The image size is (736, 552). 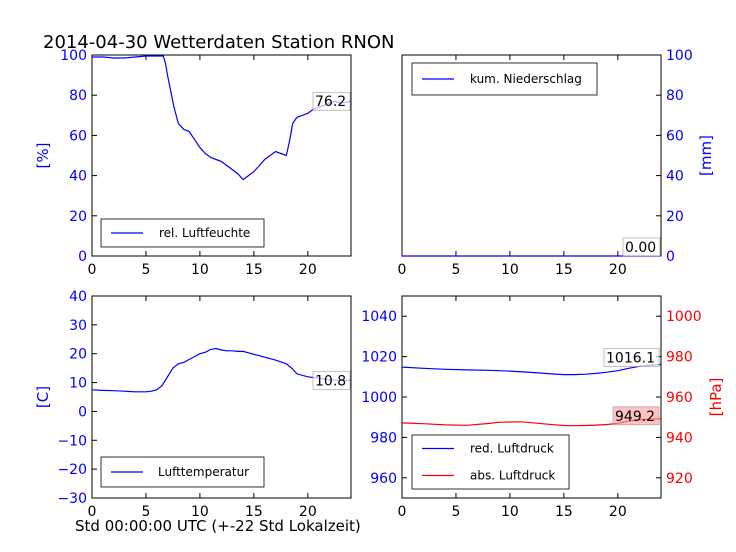 I want to click on y-tick-label: 960, so click(x=383, y=479).